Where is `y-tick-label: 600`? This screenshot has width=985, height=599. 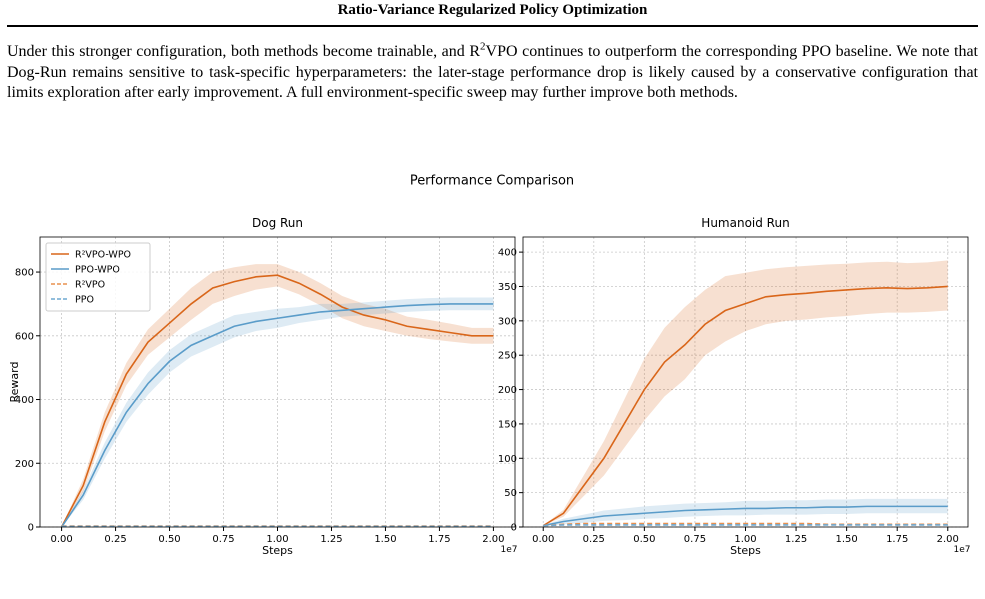 y-tick-label: 600 is located at coordinates (24, 336).